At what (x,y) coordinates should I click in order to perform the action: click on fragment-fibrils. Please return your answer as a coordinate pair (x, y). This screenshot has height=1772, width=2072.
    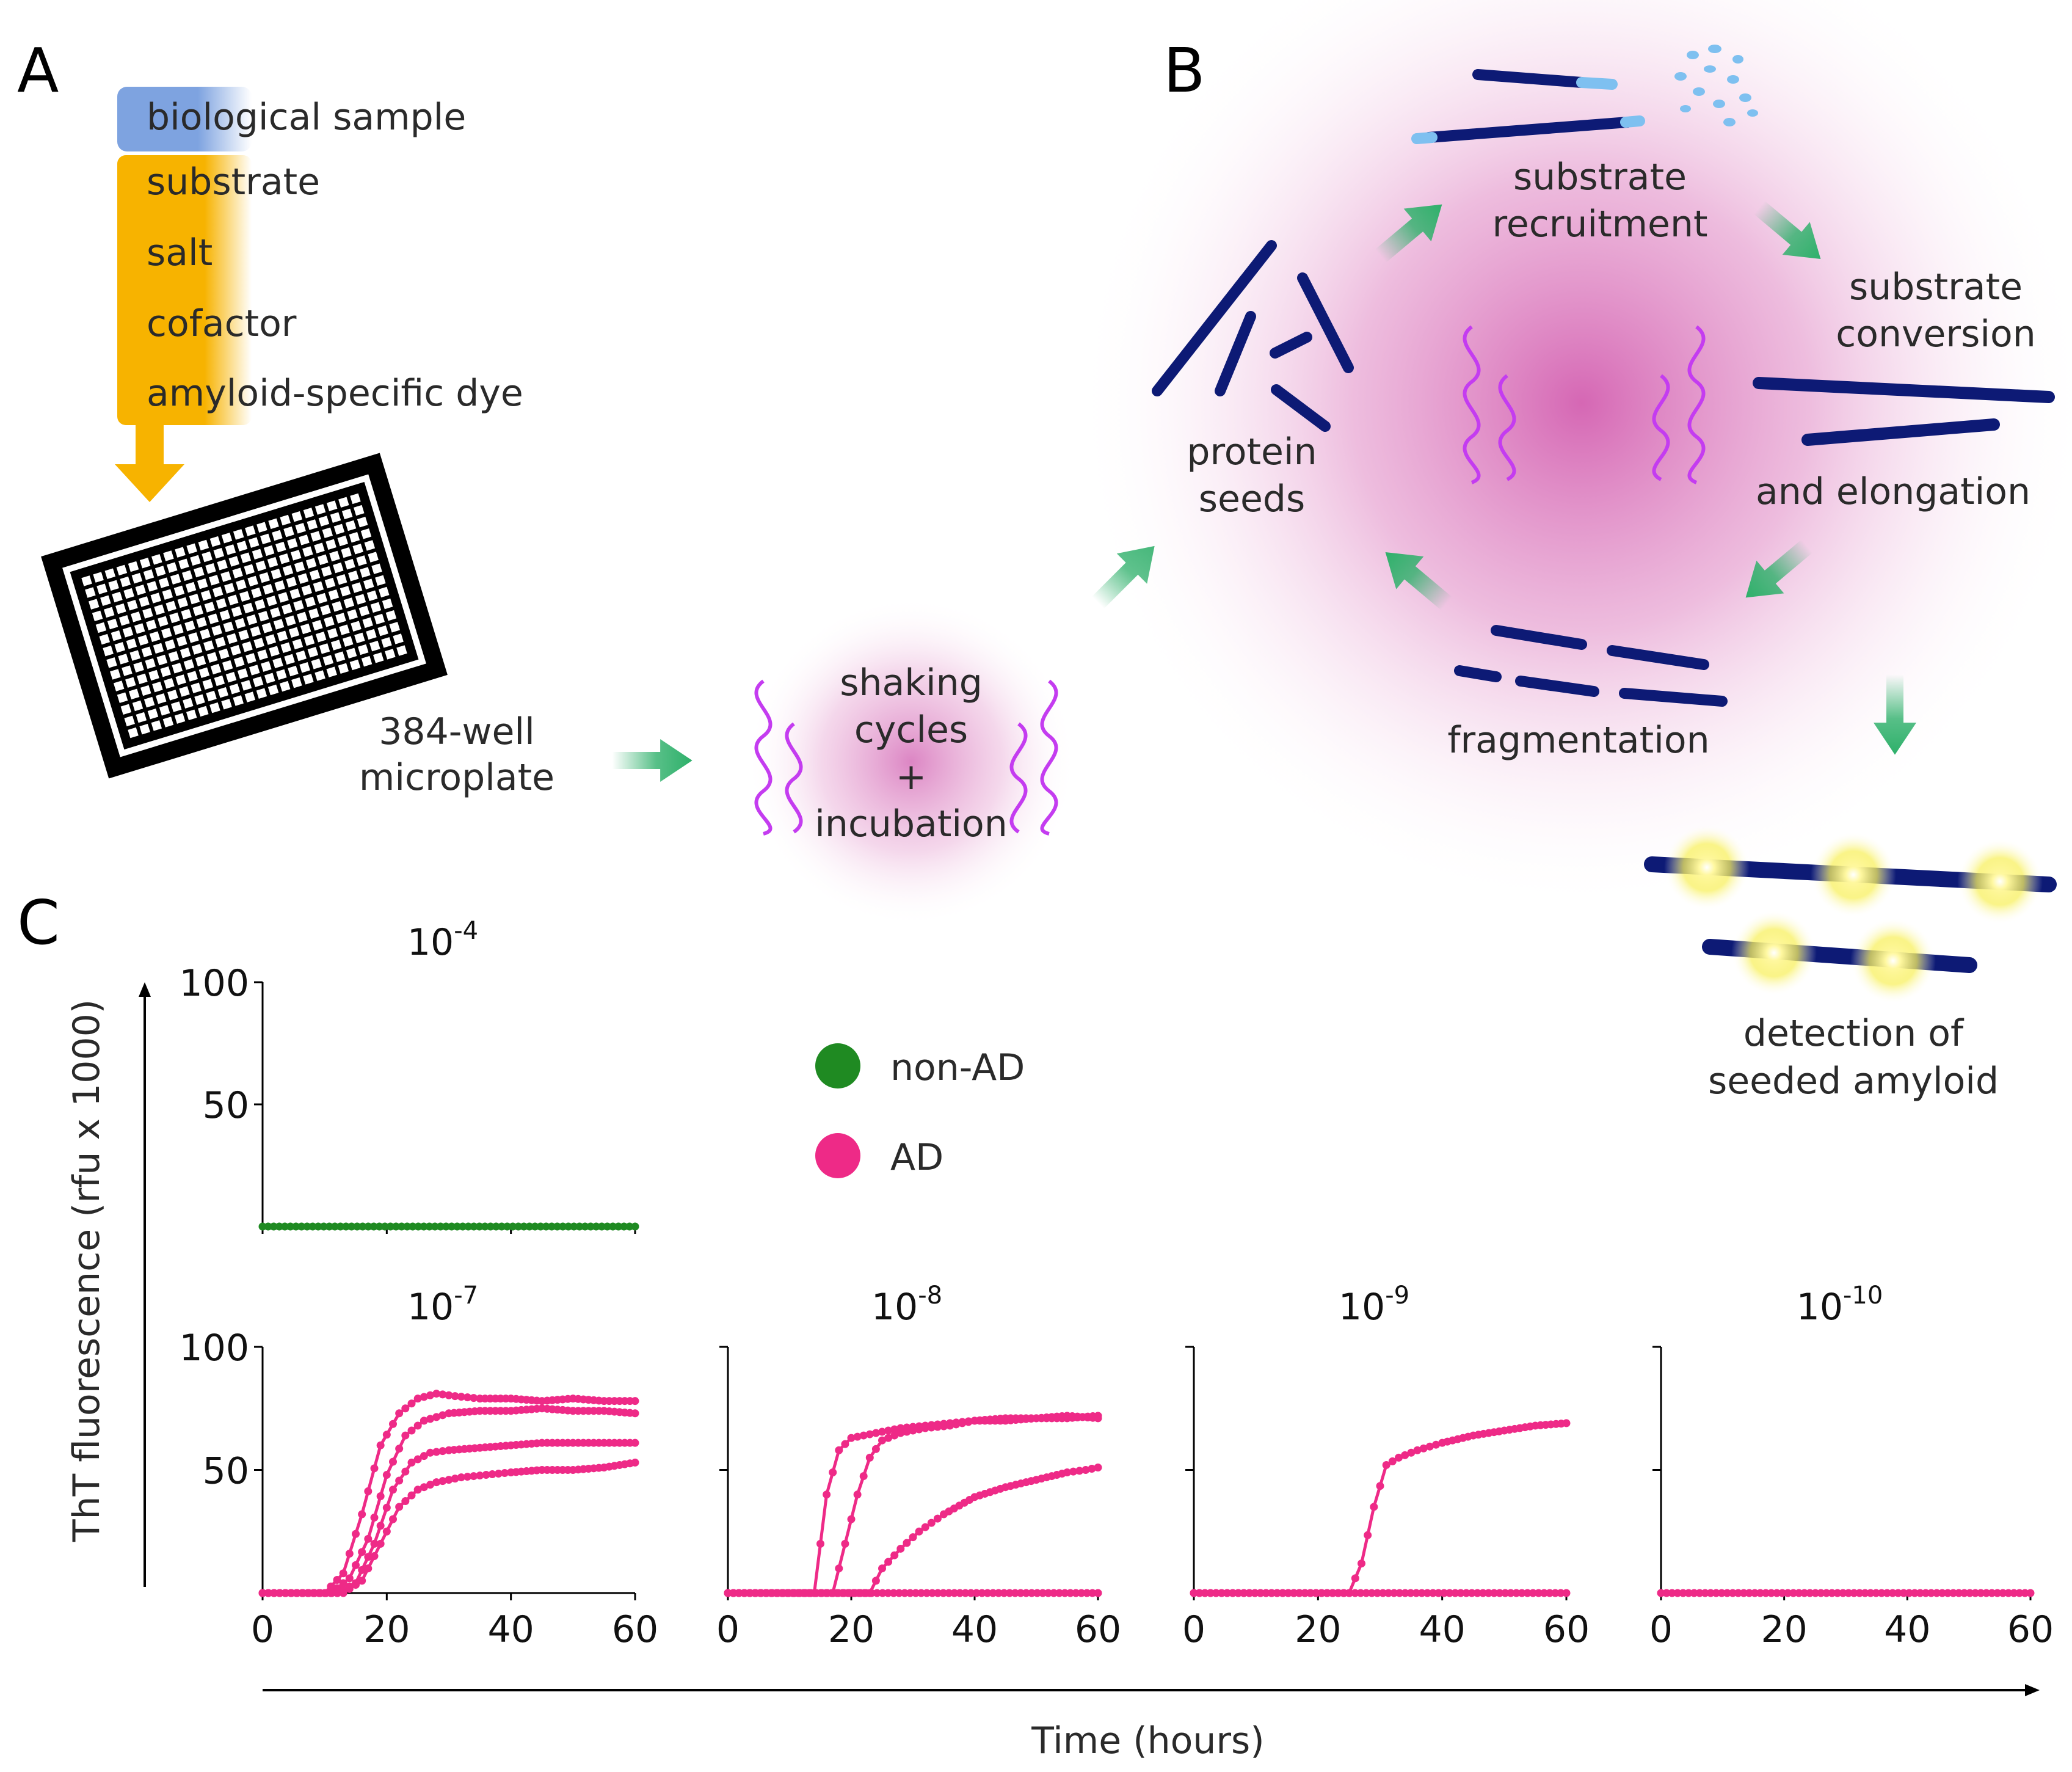
    Looking at the image, I should click on (1591, 666).